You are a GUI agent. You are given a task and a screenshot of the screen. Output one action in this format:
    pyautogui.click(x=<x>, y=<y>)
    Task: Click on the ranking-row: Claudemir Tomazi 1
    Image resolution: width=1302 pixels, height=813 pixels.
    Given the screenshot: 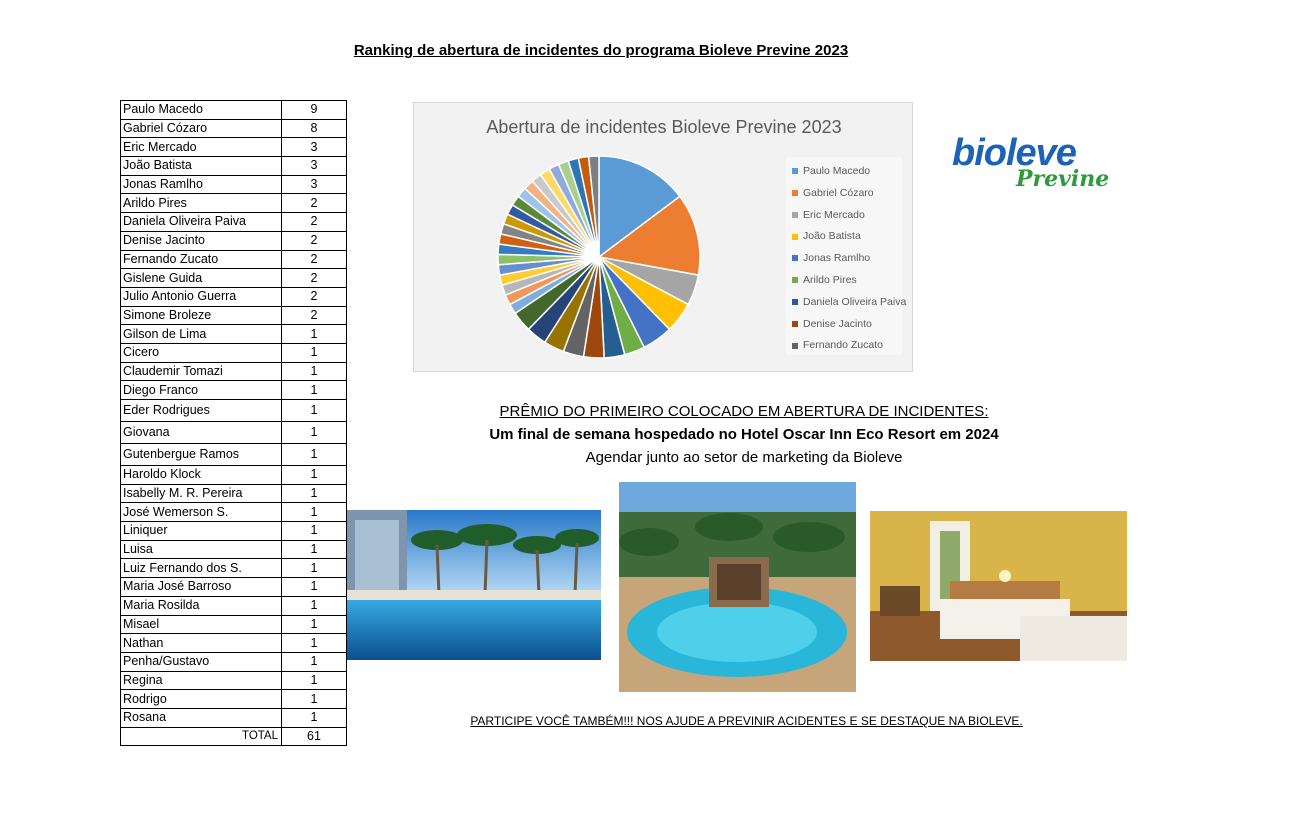 What is the action you would take?
    pyautogui.click(x=233, y=371)
    